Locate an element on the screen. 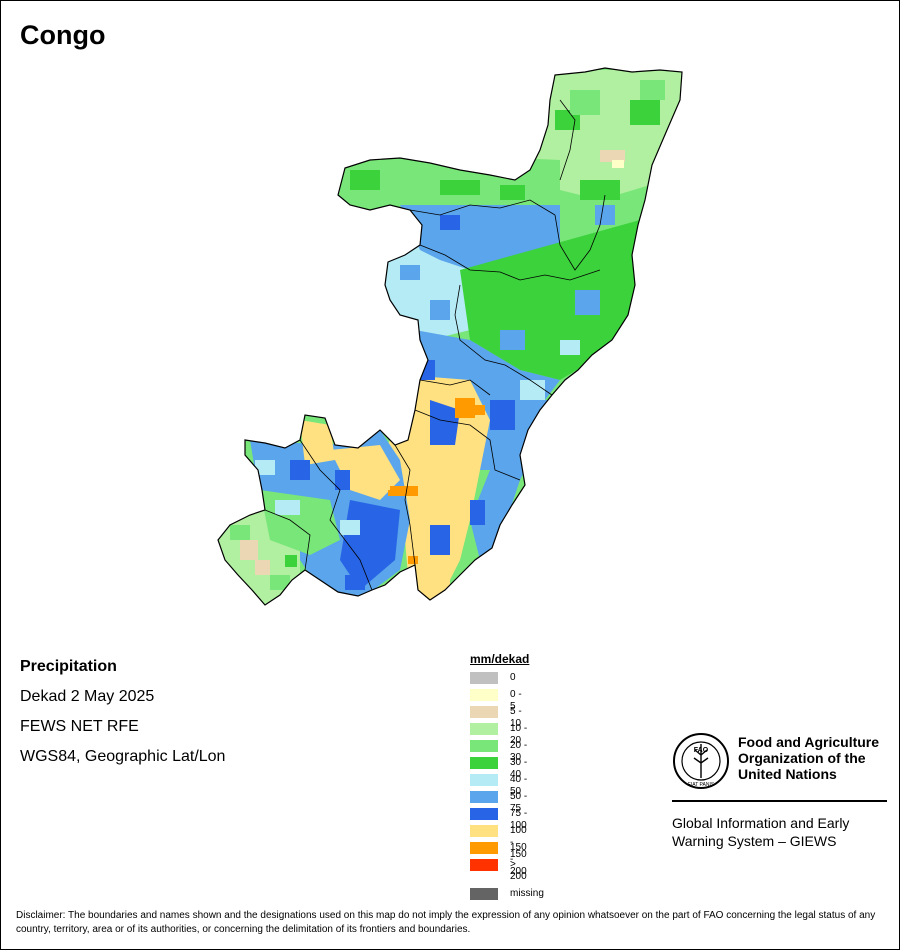  legend-item: 0 - 5 is located at coordinates (499, 699).